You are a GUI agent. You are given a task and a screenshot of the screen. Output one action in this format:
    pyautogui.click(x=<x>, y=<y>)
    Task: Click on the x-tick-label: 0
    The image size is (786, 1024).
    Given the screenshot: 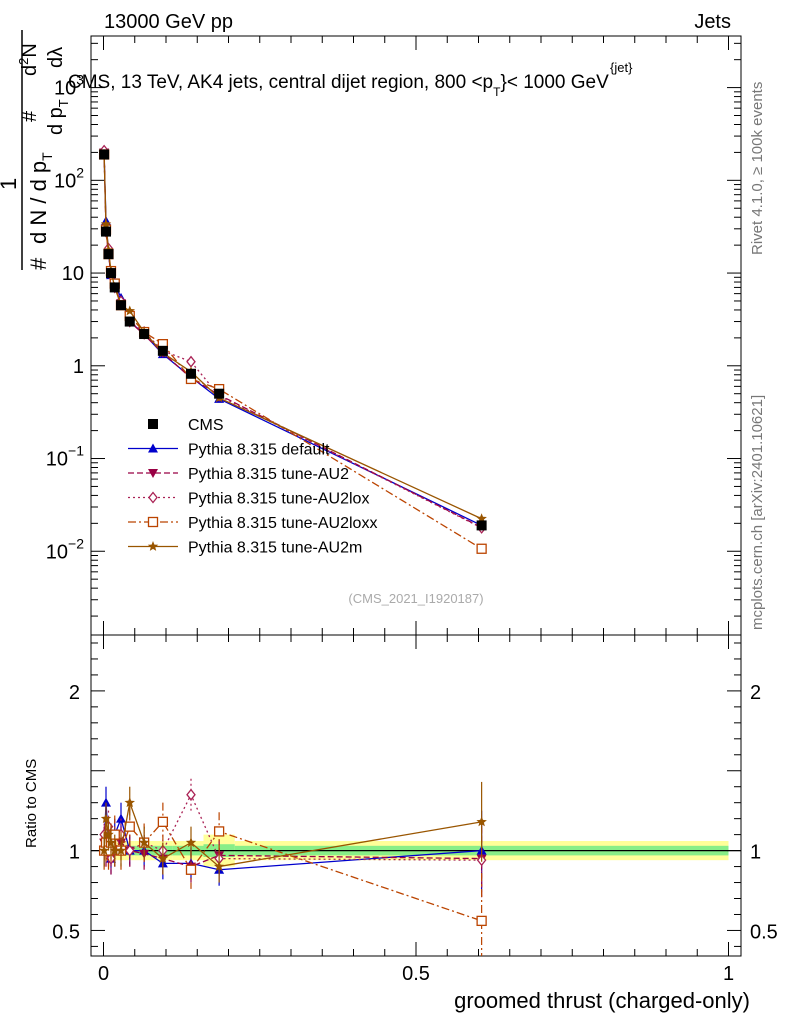 What is the action you would take?
    pyautogui.click(x=103, y=974)
    